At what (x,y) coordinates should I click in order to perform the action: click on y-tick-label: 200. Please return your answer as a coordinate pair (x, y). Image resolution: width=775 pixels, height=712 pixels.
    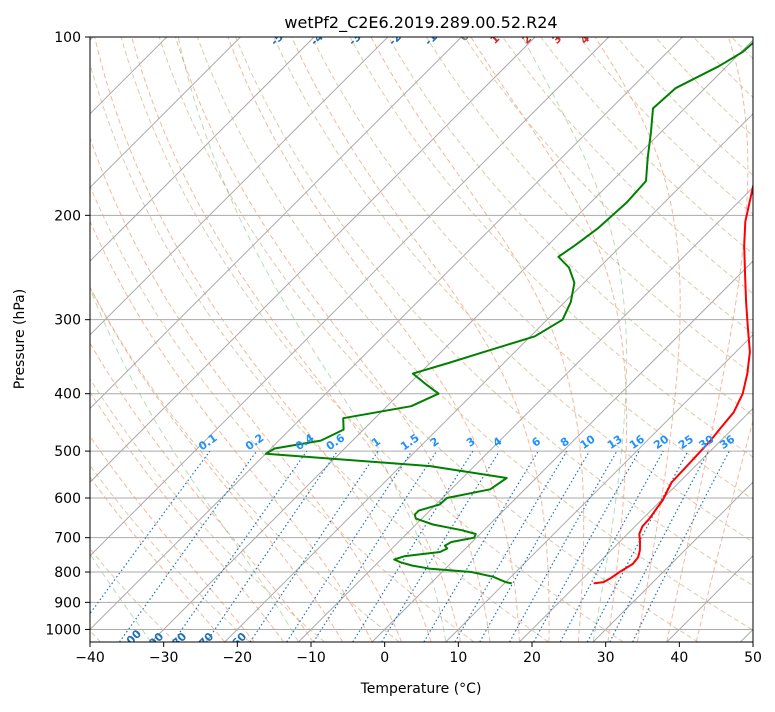
    Looking at the image, I should click on (67, 216).